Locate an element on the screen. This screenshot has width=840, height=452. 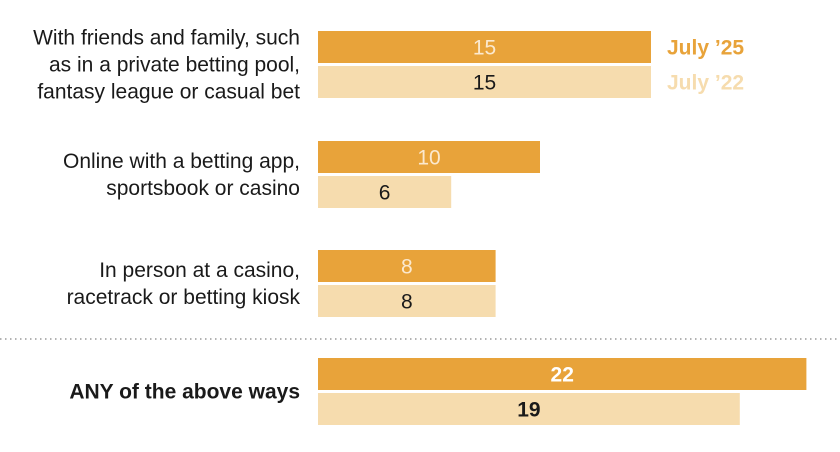
legend-entry: July ’22 is located at coordinates (705, 83).